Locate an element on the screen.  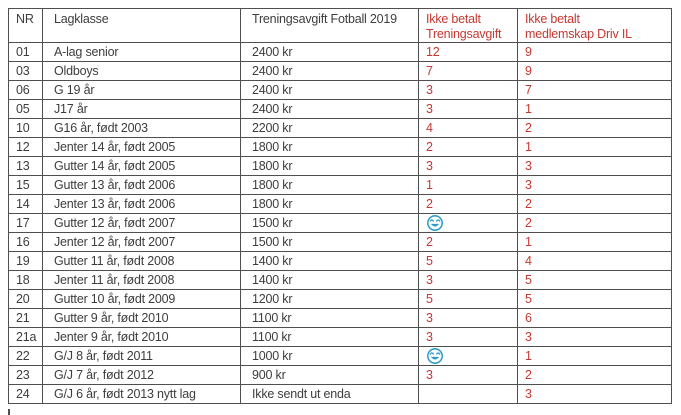
cell-nr: 19 is located at coordinates (25, 261).